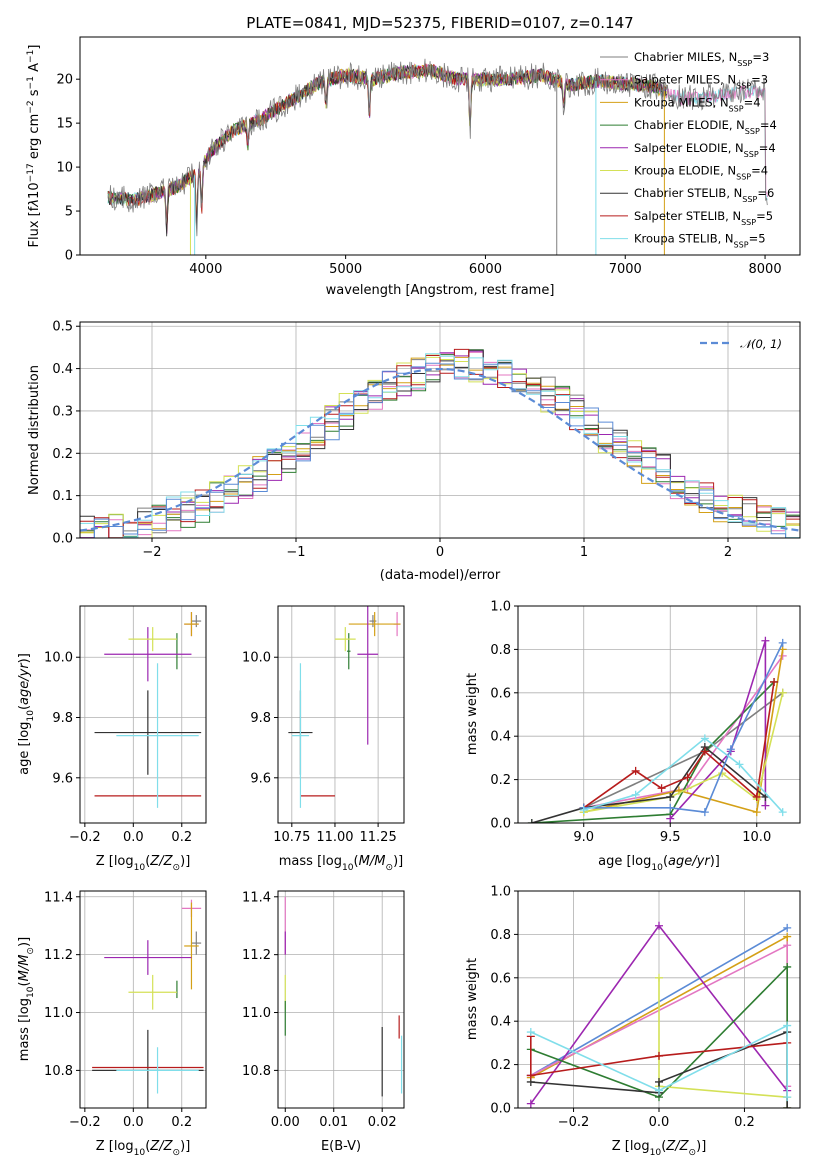 Image resolution: width=819 pixels, height=1170 pixels. I want to click on weight-vs-Z-frame, so click(659, 999).